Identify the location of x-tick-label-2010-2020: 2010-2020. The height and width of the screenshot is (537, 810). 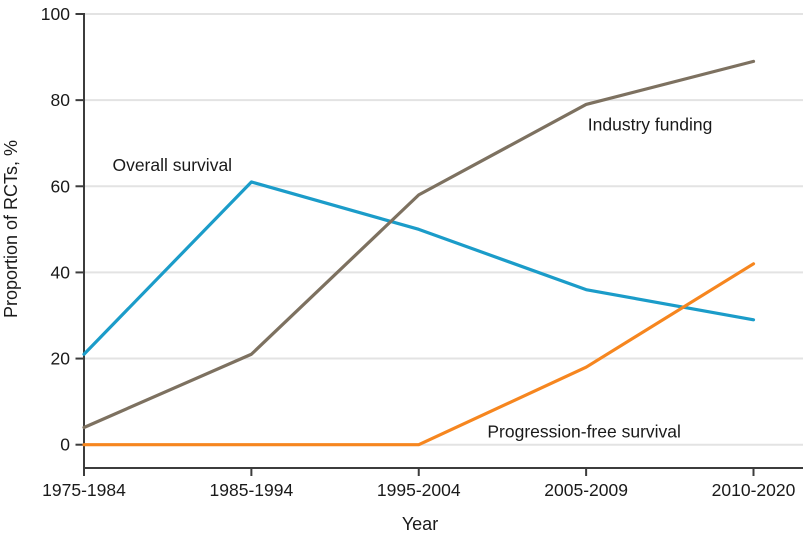
(754, 490).